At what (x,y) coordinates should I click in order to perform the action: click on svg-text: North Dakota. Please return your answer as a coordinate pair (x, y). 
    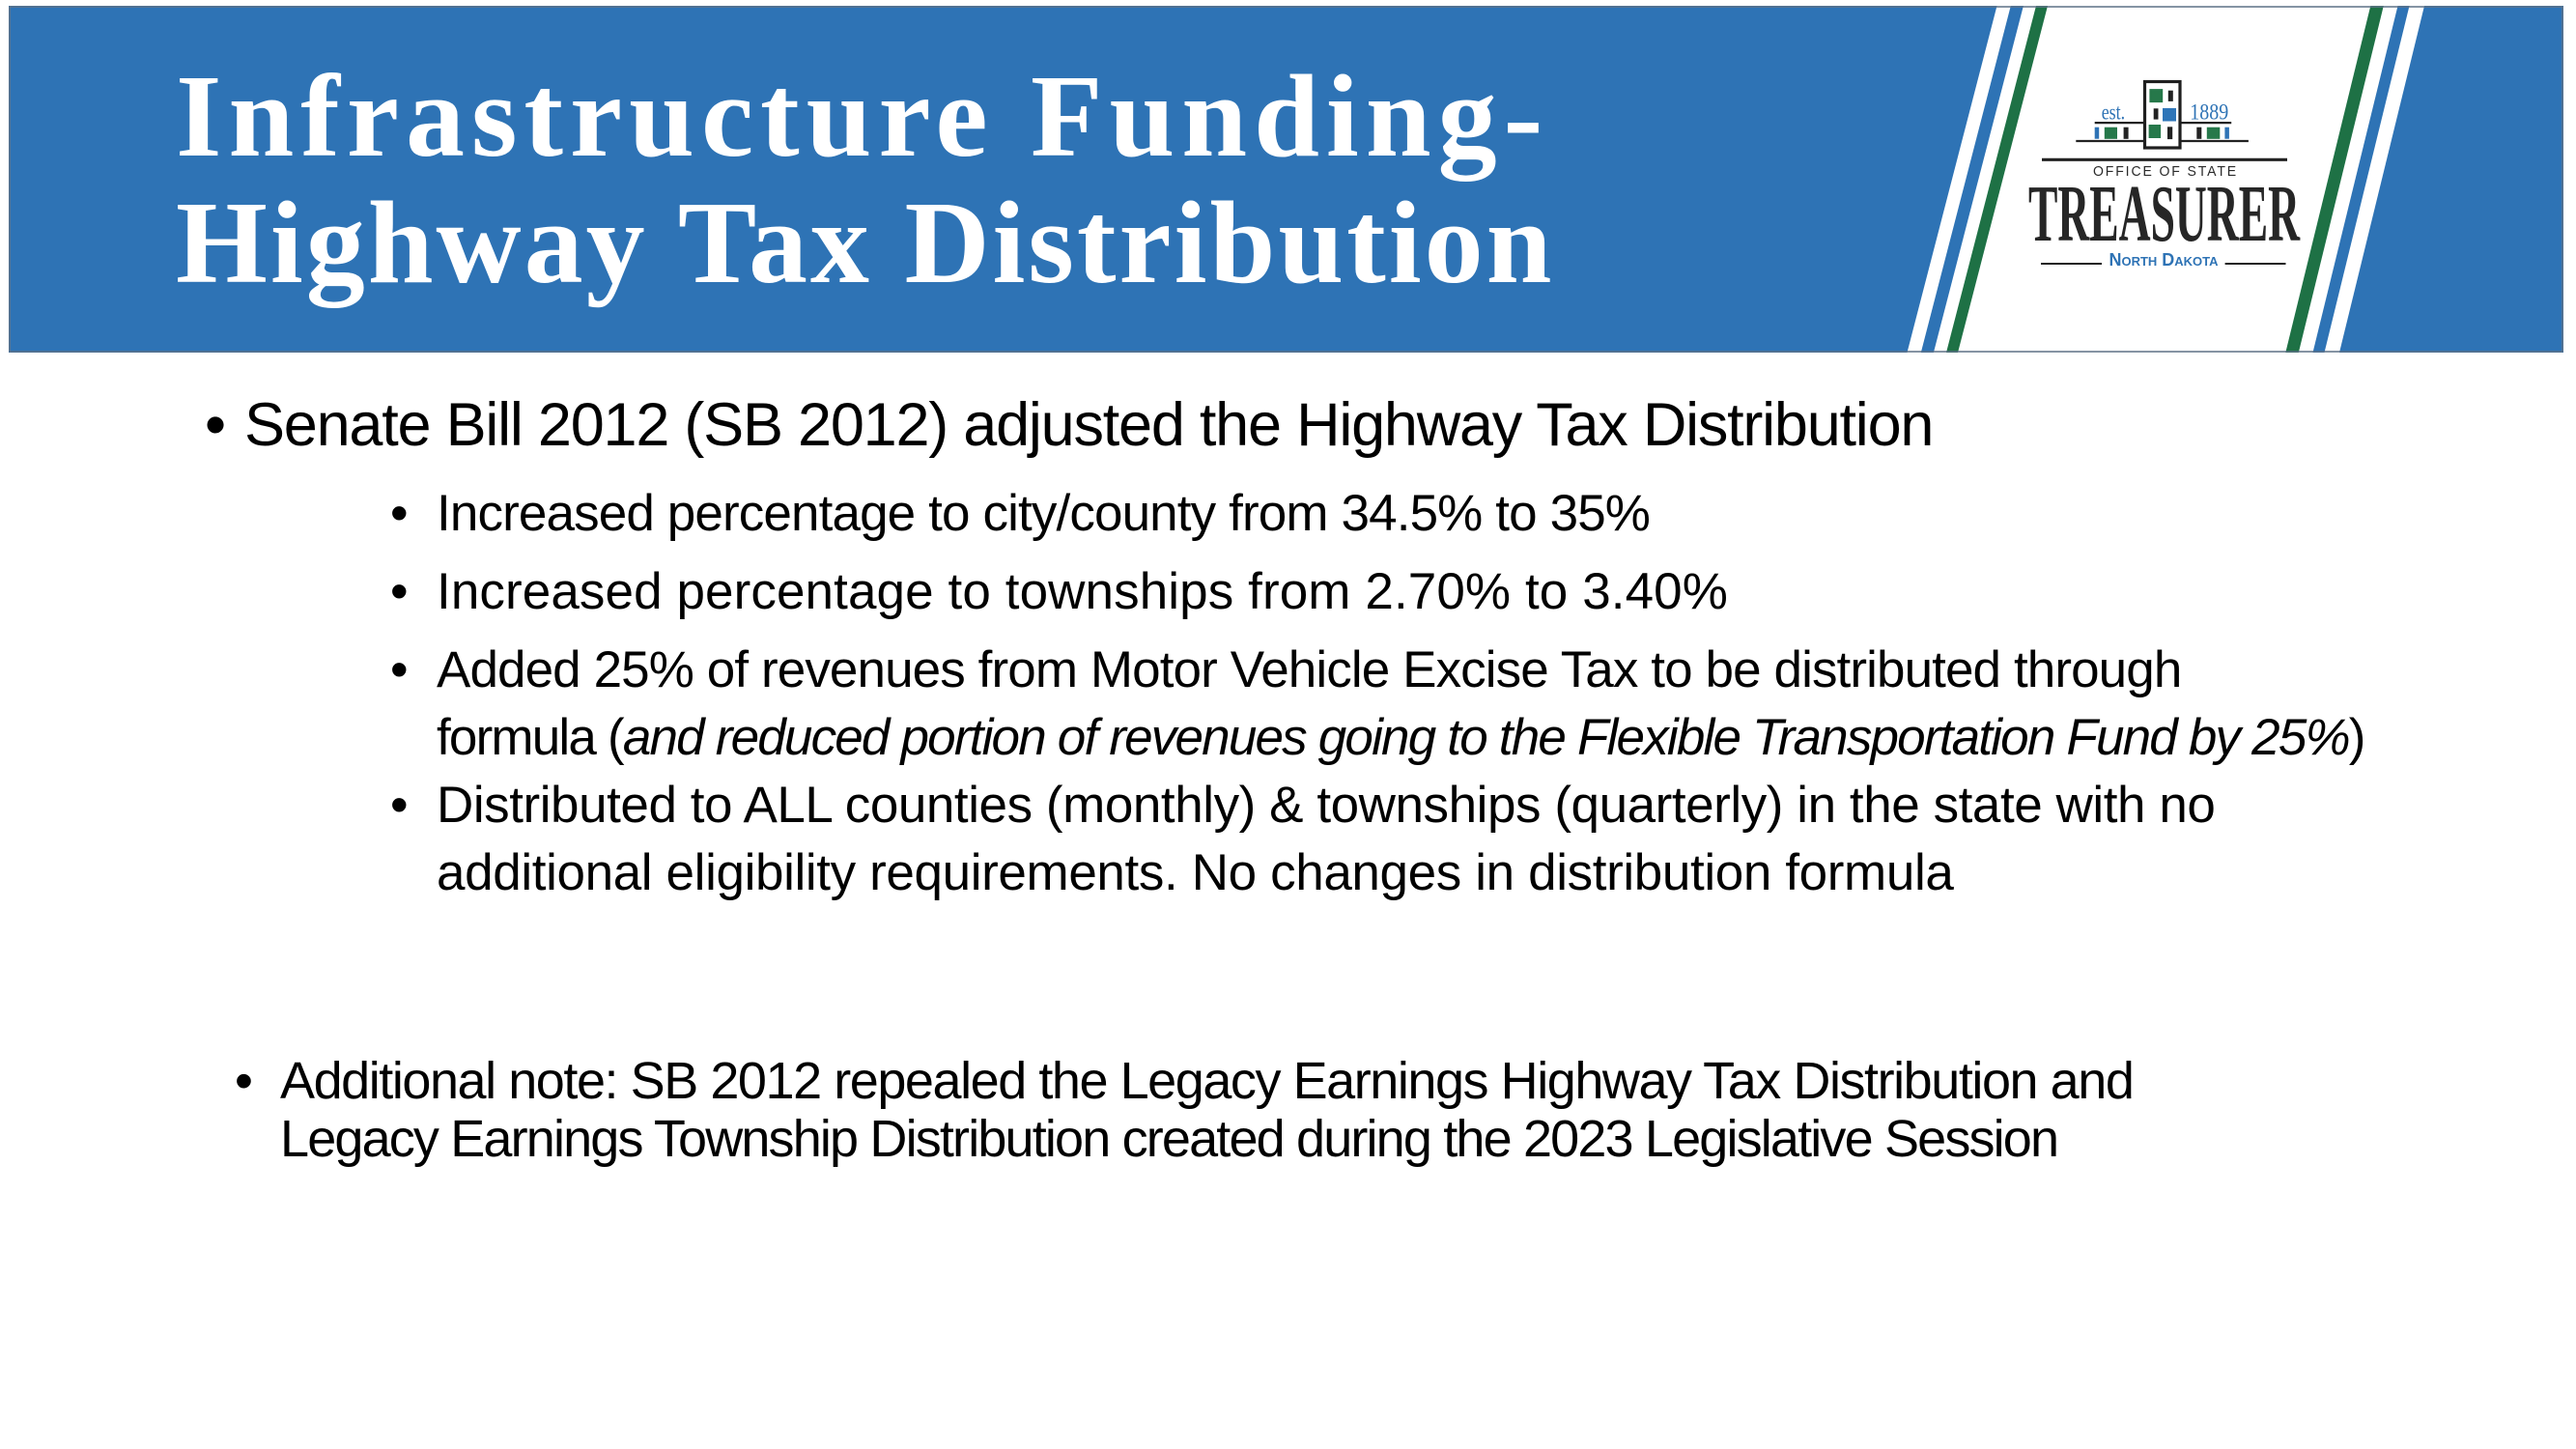
    Looking at the image, I should click on (2164, 260).